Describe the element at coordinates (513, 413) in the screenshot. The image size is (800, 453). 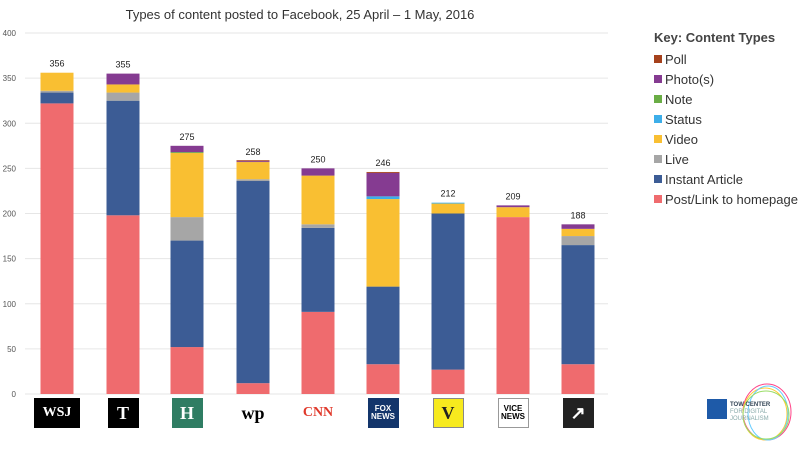
I see `logo-vice-news: VICE NEWS` at that location.